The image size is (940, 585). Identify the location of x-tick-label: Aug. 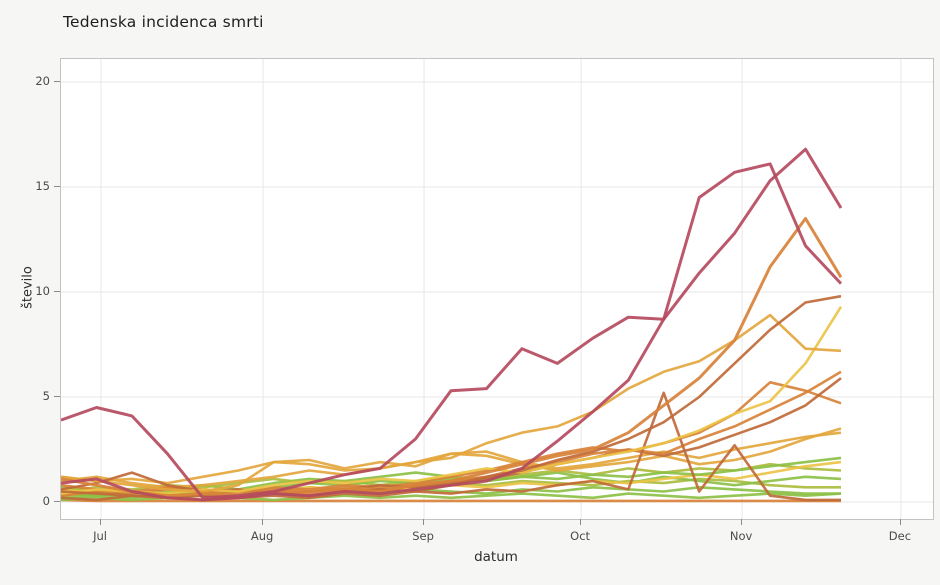
(262, 536).